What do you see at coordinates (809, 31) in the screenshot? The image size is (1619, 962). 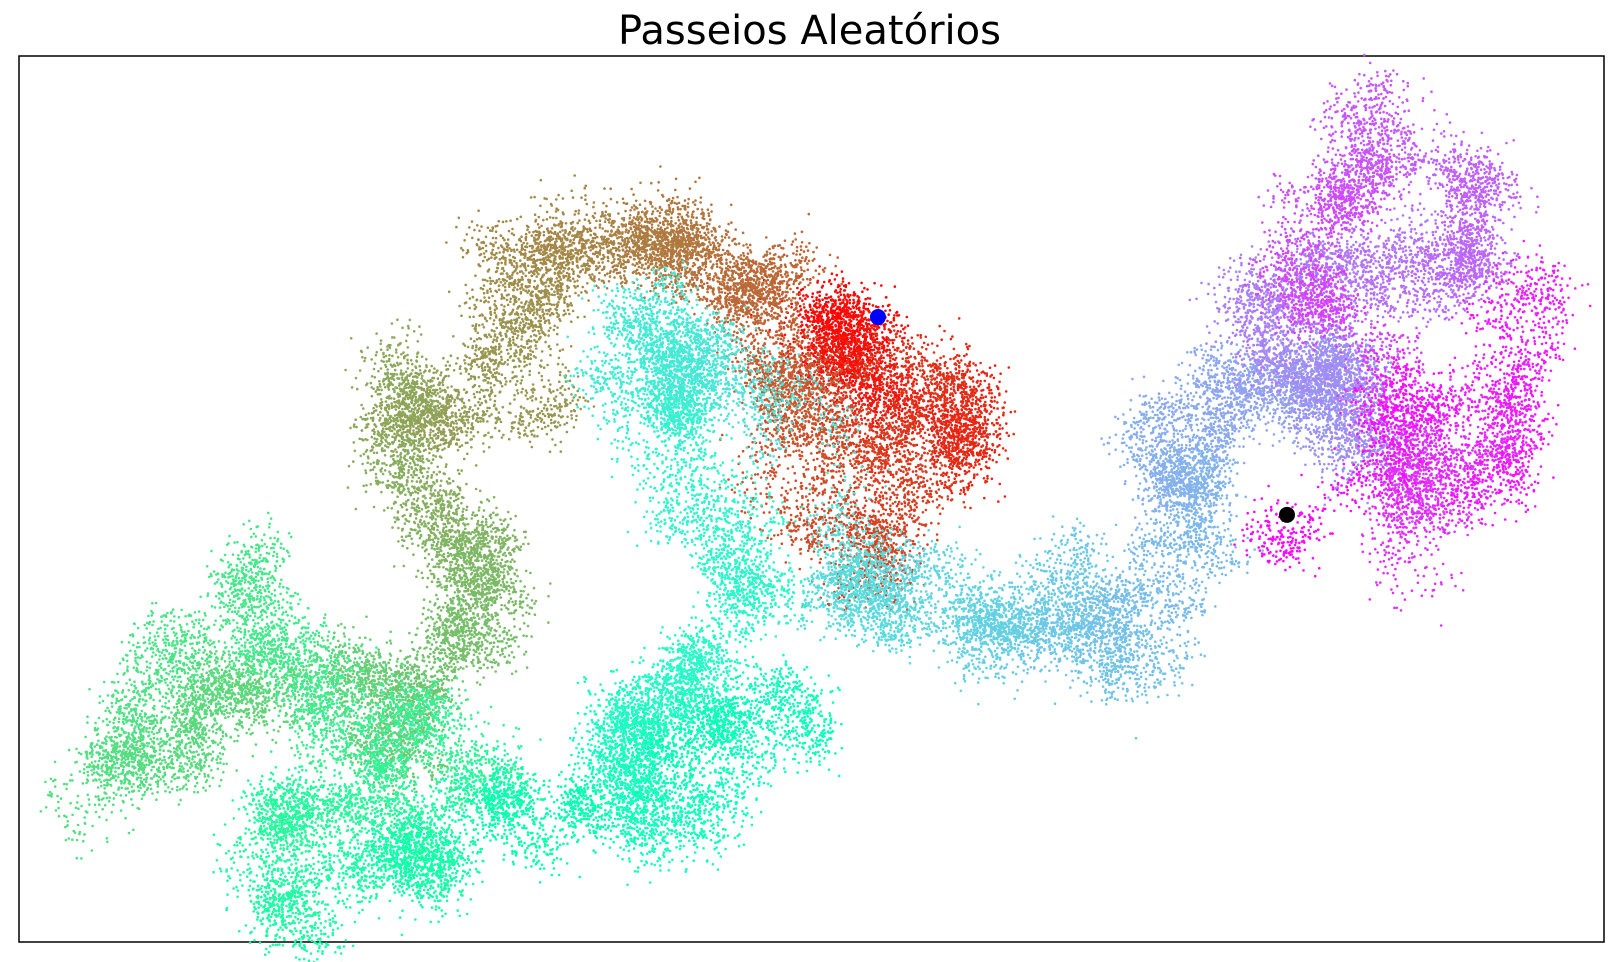 I see `chart-title: Passeios Aleatórios` at bounding box center [809, 31].